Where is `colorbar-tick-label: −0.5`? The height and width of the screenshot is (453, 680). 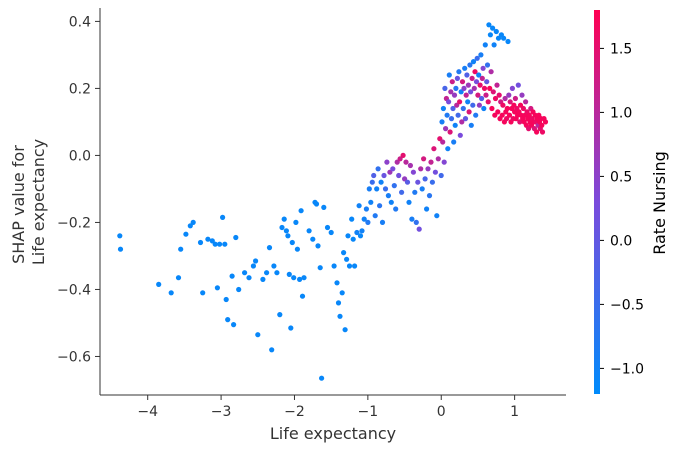
colorbar-tick-label: −0.5 is located at coordinates (627, 305).